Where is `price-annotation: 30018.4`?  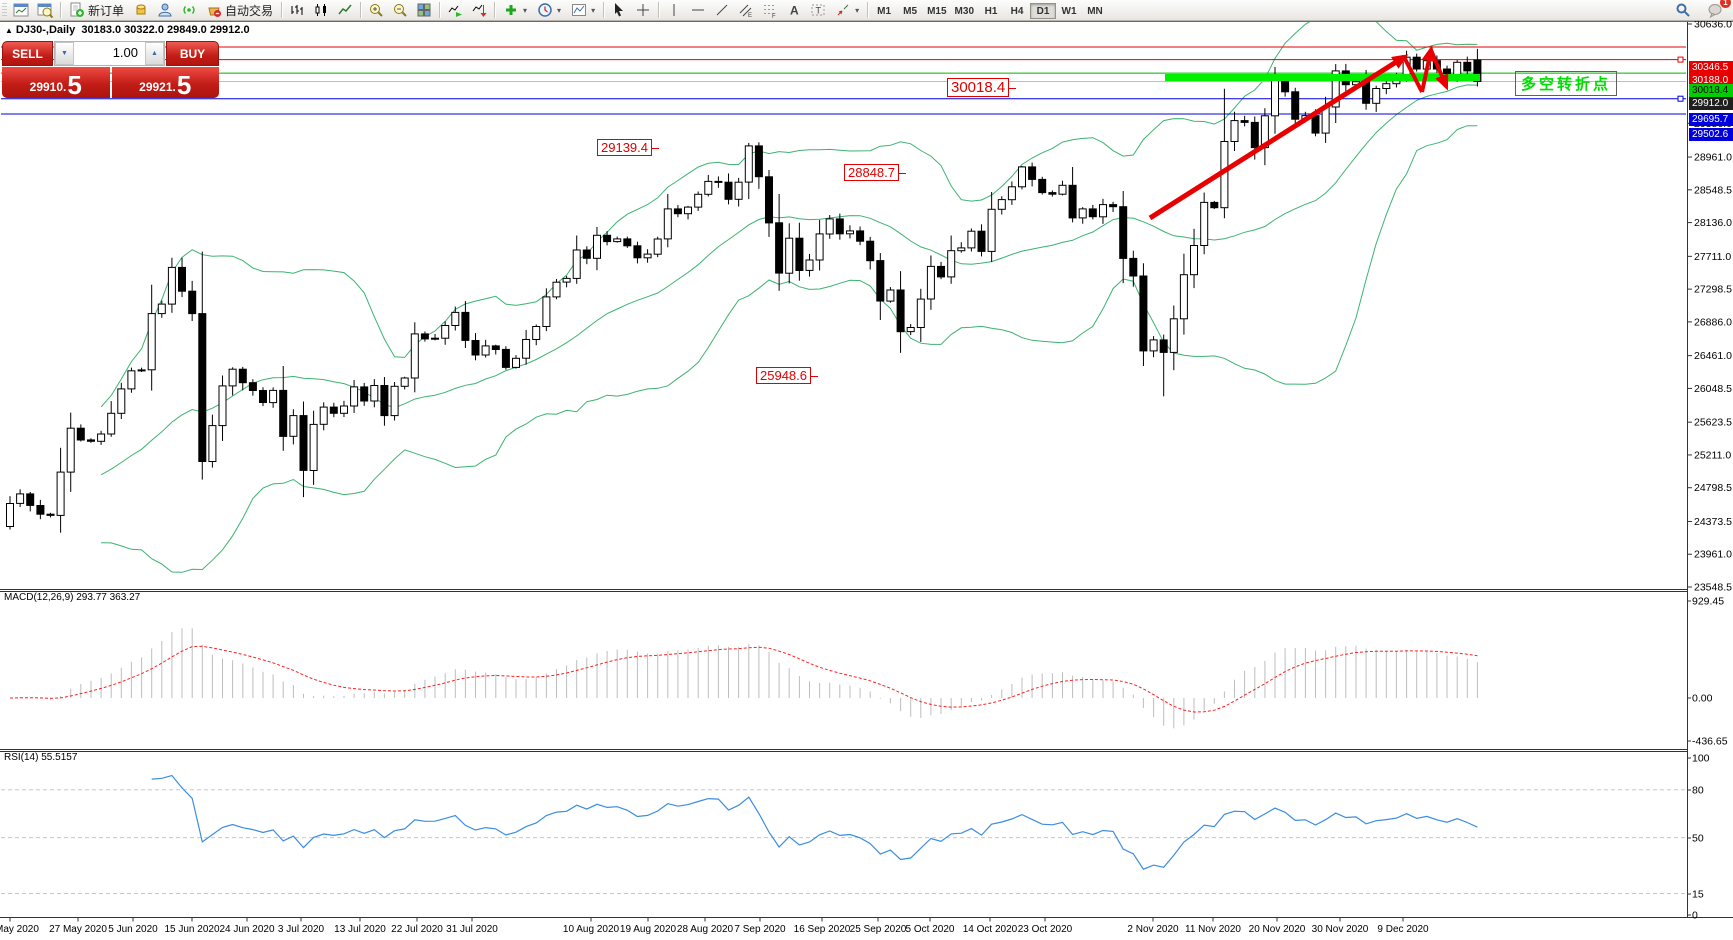 price-annotation: 30018.4 is located at coordinates (982, 87).